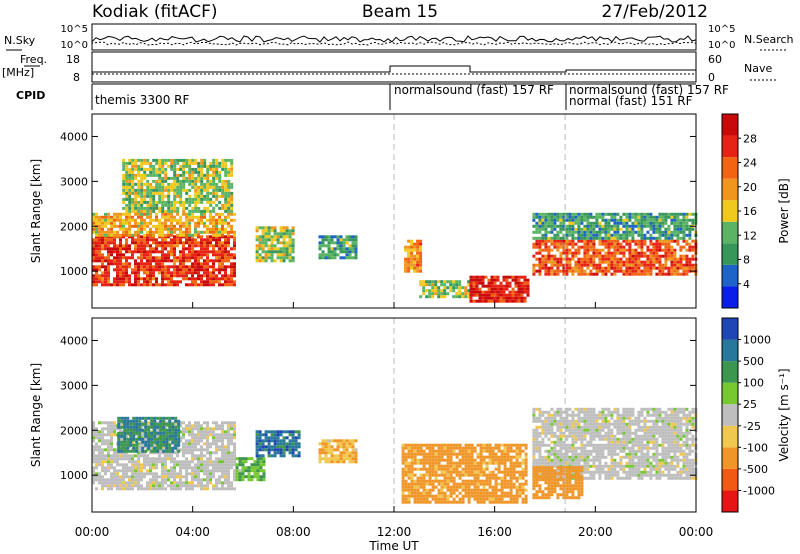 Image resolution: width=800 pixels, height=554 pixels. Describe the element at coordinates (474, 90) in the screenshot. I see `cpid-segment-2: normalsound (fast) 157 RF` at that location.